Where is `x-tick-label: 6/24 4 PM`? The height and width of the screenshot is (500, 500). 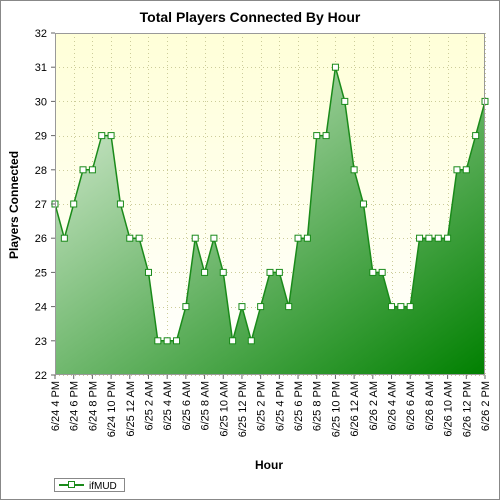
x-tick-label: 6/24 4 PM is located at coordinates (56, 406).